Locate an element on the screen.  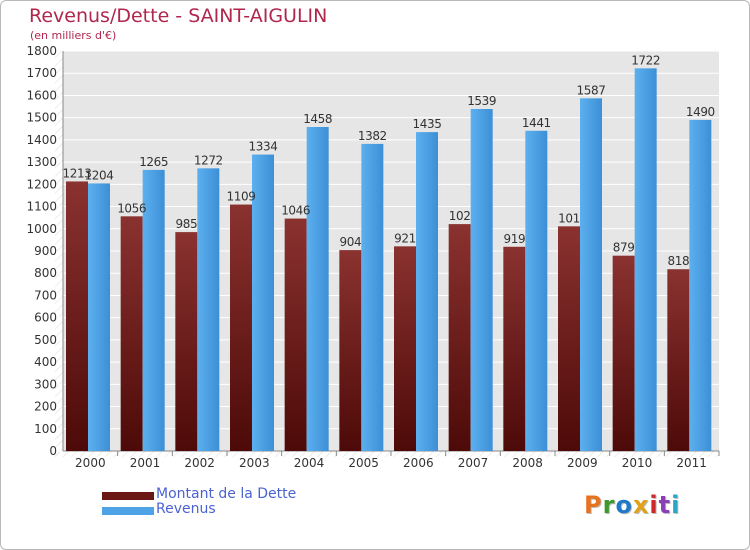
value-label-dette: 102 is located at coordinates (460, 216).